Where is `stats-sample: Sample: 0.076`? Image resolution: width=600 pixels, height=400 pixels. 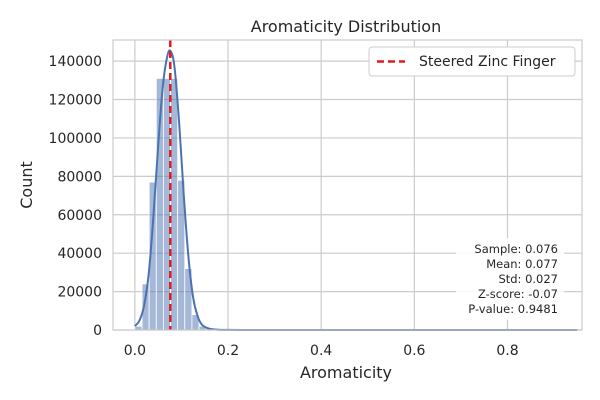
stats-sample: Sample: 0.076 is located at coordinates (516, 249).